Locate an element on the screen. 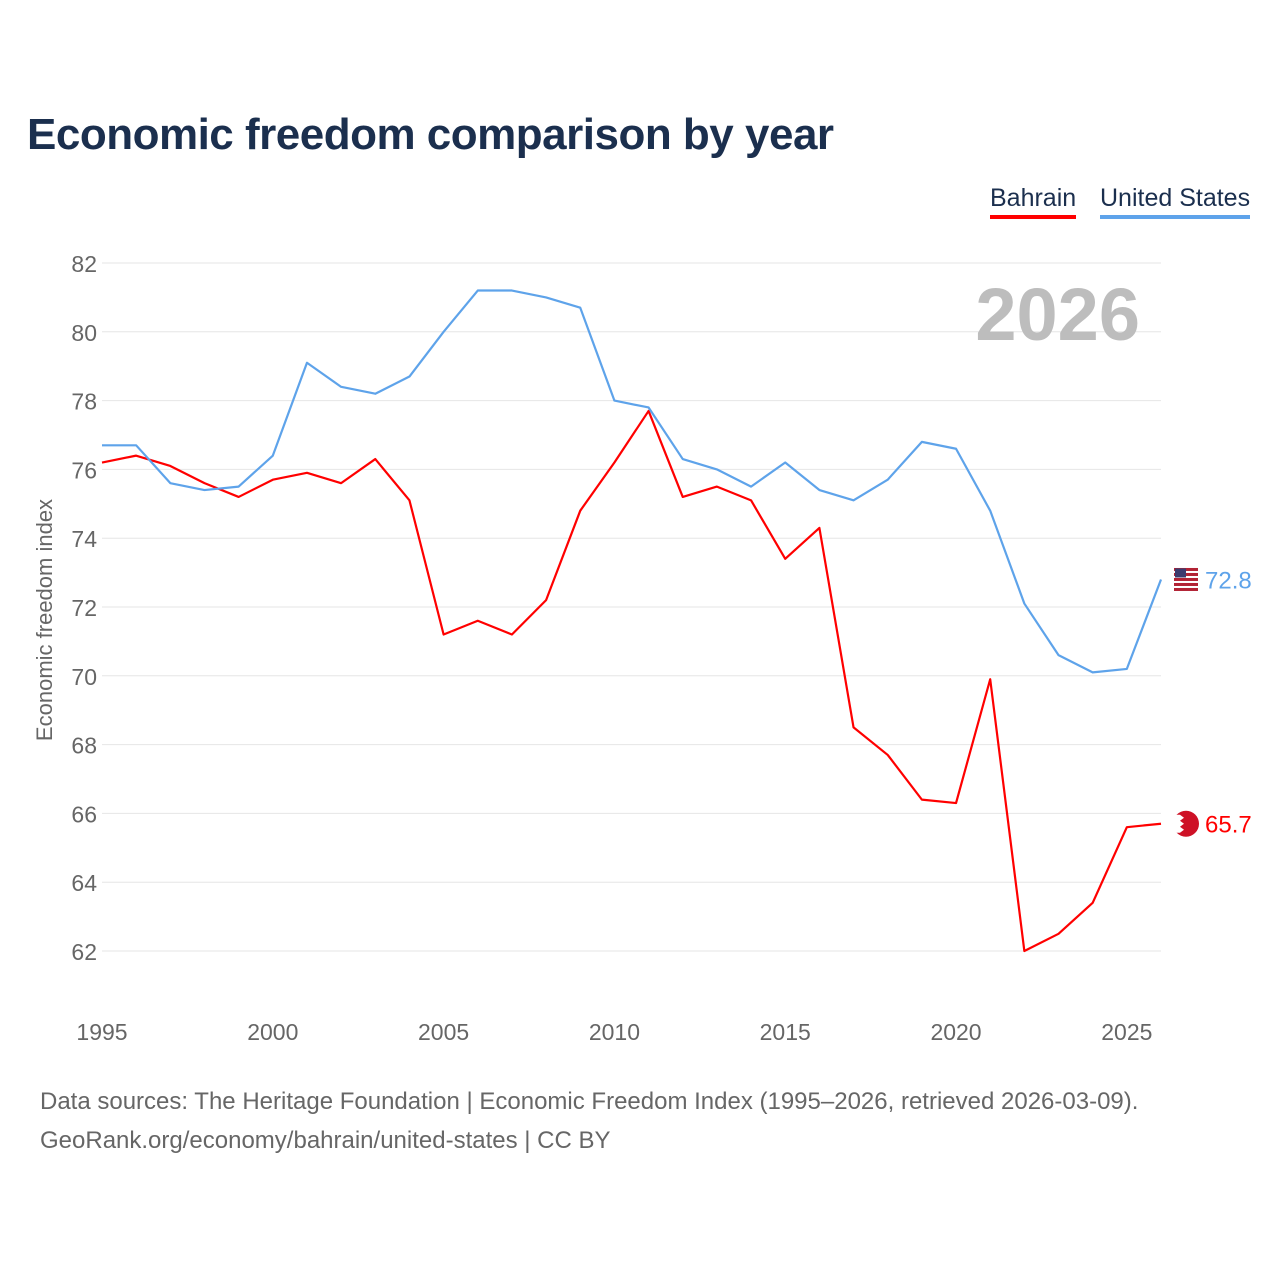 This screenshot has width=1280, height=1280. x-tick-label: 2000 is located at coordinates (272, 1032).